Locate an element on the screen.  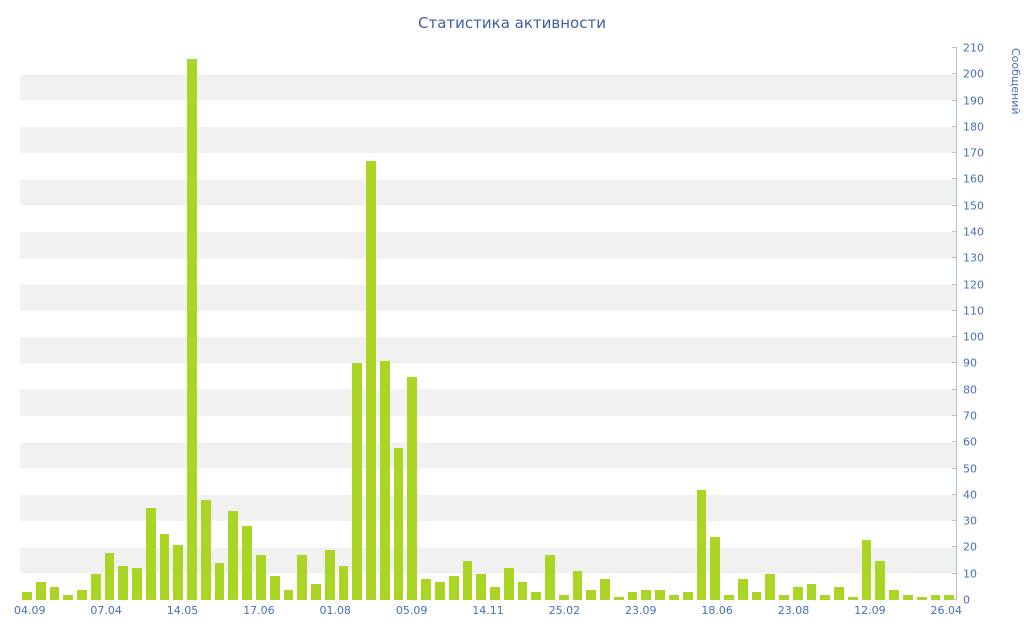
x-tick-label: 23.09 is located at coordinates (641, 610).